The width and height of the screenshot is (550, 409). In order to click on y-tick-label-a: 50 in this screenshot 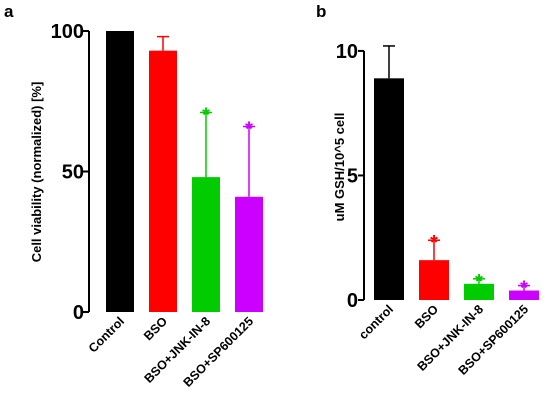, I will do `click(73, 173)`.